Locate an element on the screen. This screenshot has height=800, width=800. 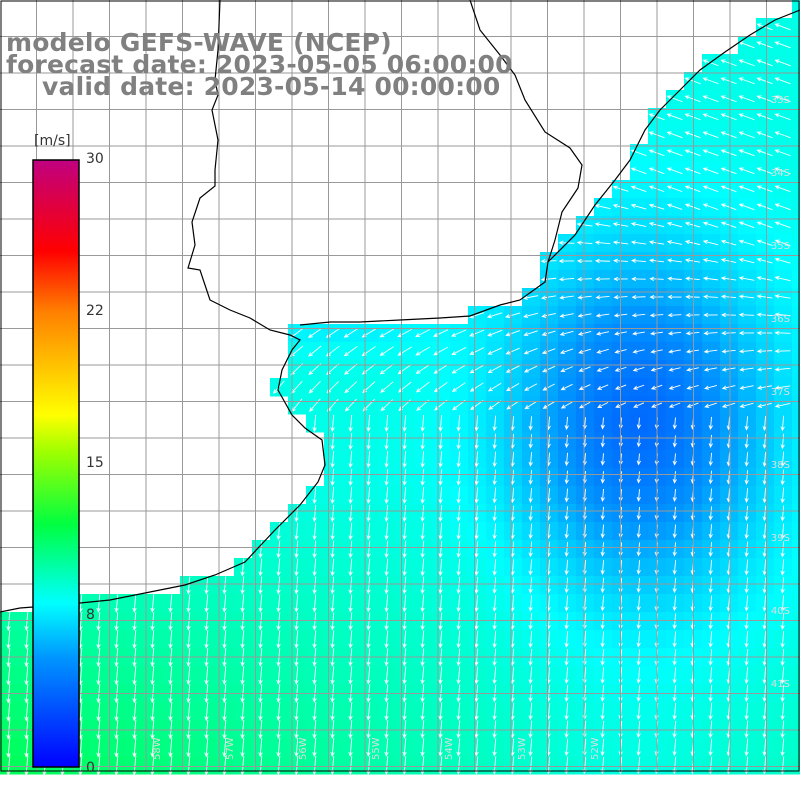
longitude-label: 54W is located at coordinates (449, 748).